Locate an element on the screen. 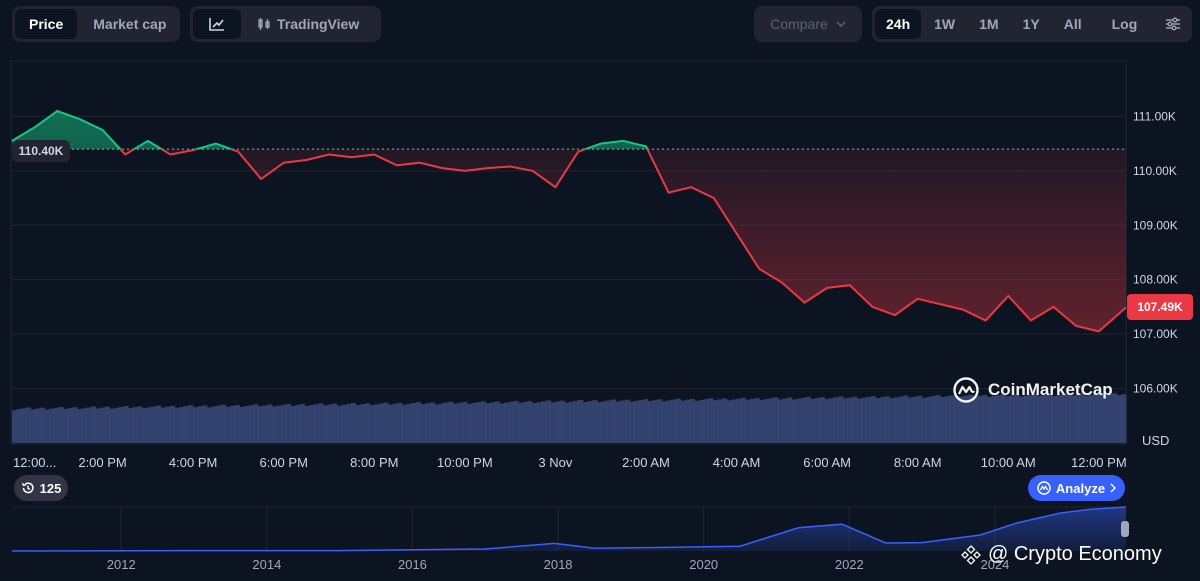  navigator-tick-label: 2014 is located at coordinates (266, 564).